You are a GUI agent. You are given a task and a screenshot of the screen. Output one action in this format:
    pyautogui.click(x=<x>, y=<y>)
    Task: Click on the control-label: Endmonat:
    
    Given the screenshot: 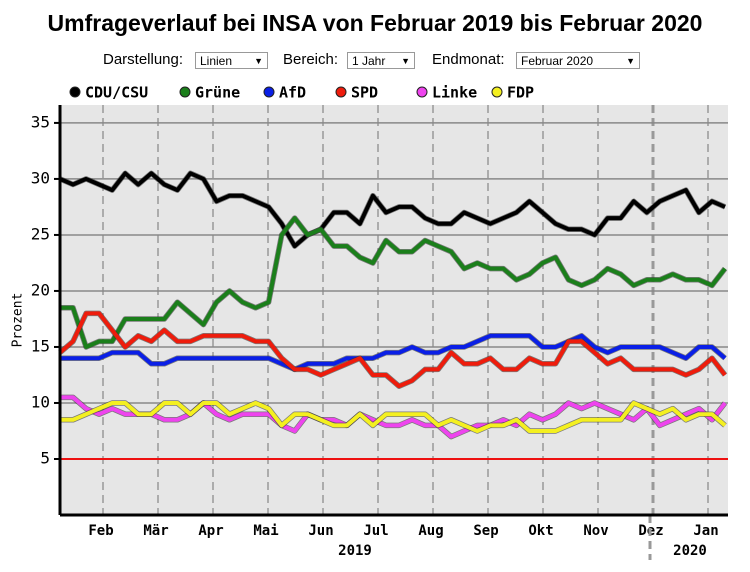 What is the action you would take?
    pyautogui.click(x=468, y=59)
    